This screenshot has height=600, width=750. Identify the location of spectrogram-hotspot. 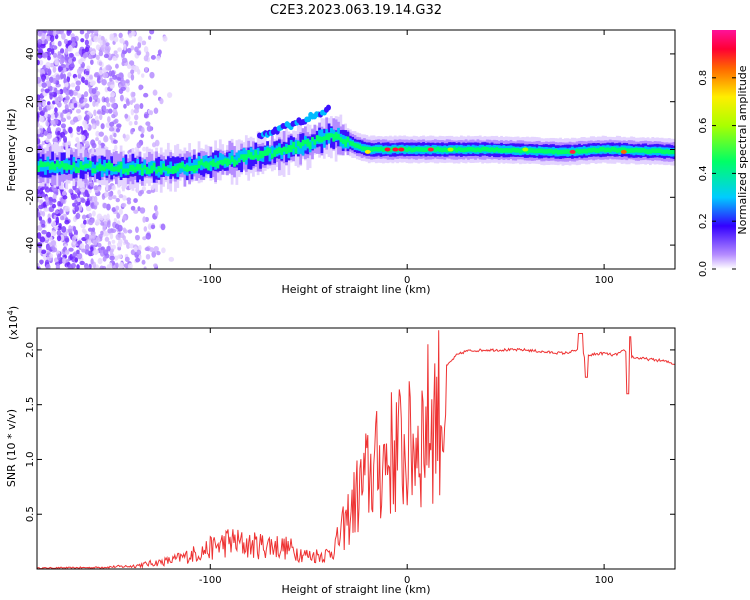
(525, 149).